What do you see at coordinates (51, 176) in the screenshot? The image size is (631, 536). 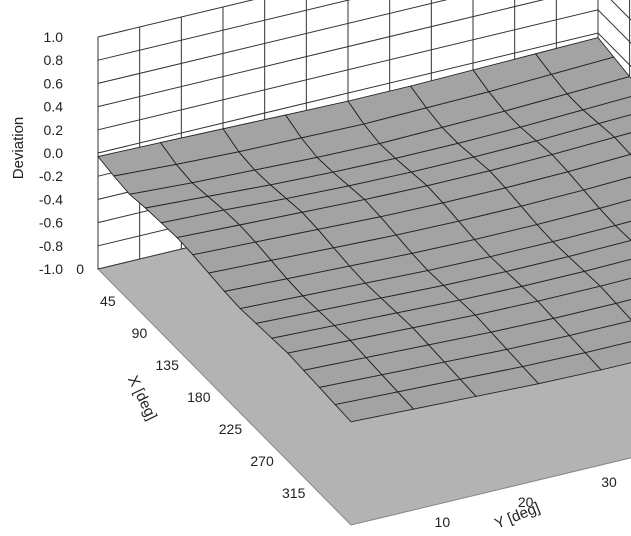 I see `z-tick-label: -0.2` at bounding box center [51, 176].